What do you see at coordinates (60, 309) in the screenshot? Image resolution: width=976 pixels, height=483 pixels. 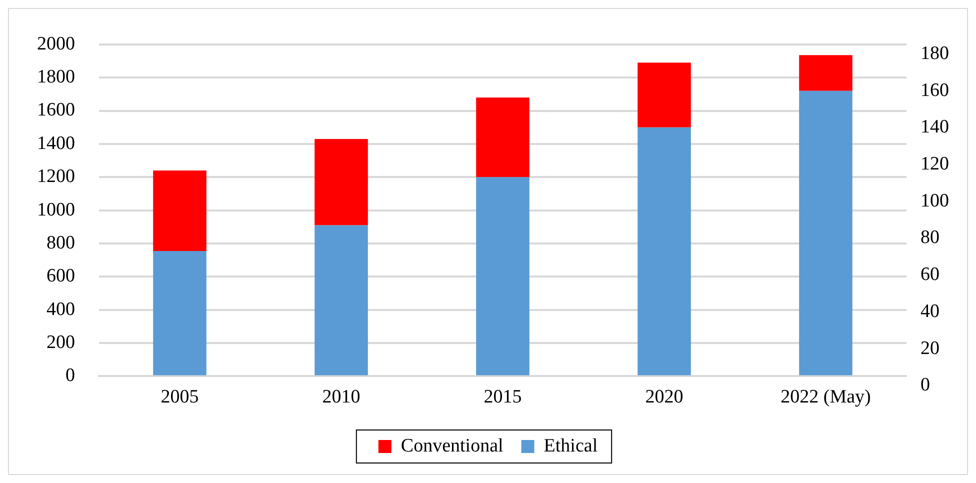 I see `y-tick-label: 400` at bounding box center [60, 309].